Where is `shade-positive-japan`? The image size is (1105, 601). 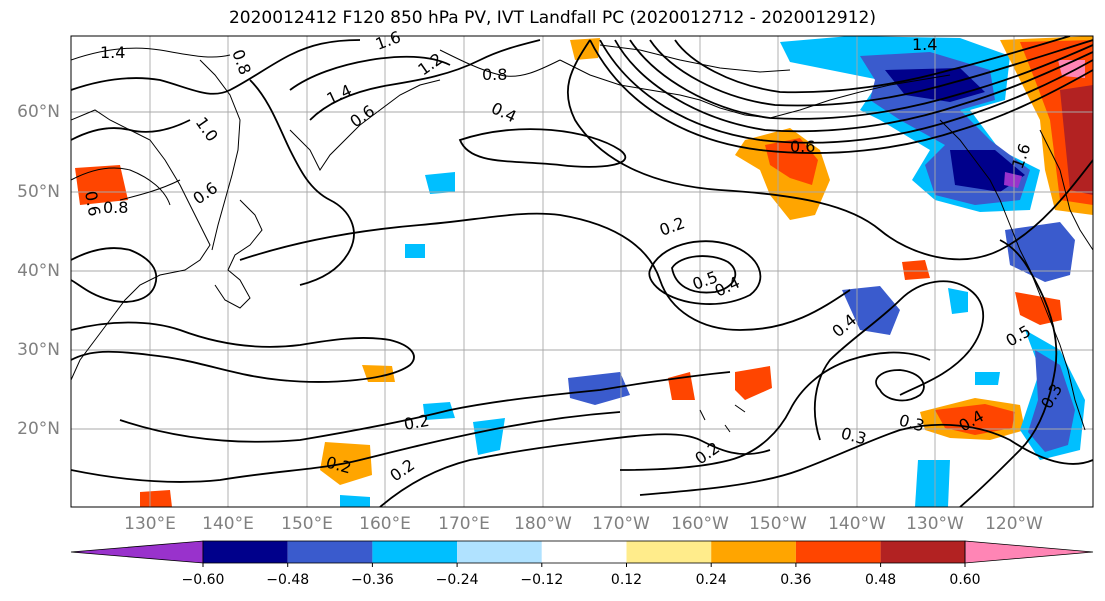
shade-positive-japan is located at coordinates (101, 185).